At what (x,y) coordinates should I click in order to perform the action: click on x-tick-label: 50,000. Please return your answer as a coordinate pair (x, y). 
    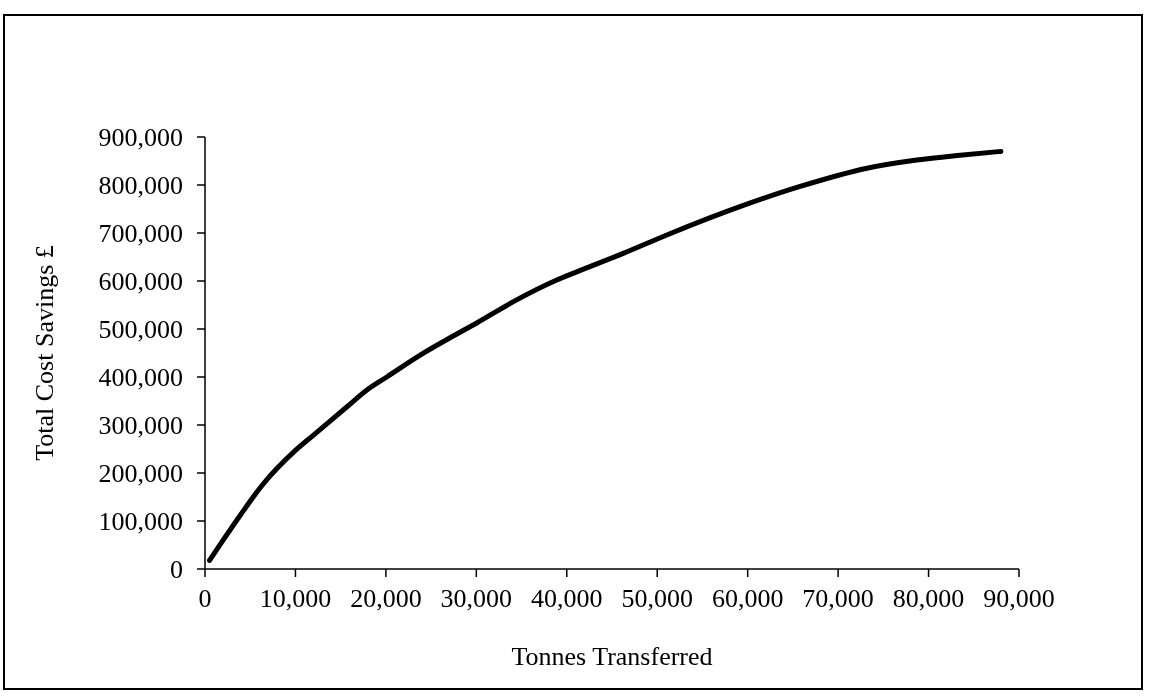
    Looking at the image, I should click on (657, 599).